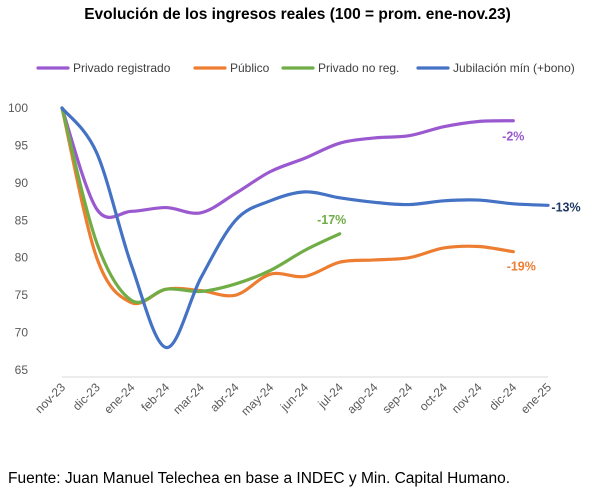 Image resolution: width=595 pixels, height=501 pixels. Describe the element at coordinates (224, 397) in the screenshot. I see `x-tick-label: abr-24` at that location.